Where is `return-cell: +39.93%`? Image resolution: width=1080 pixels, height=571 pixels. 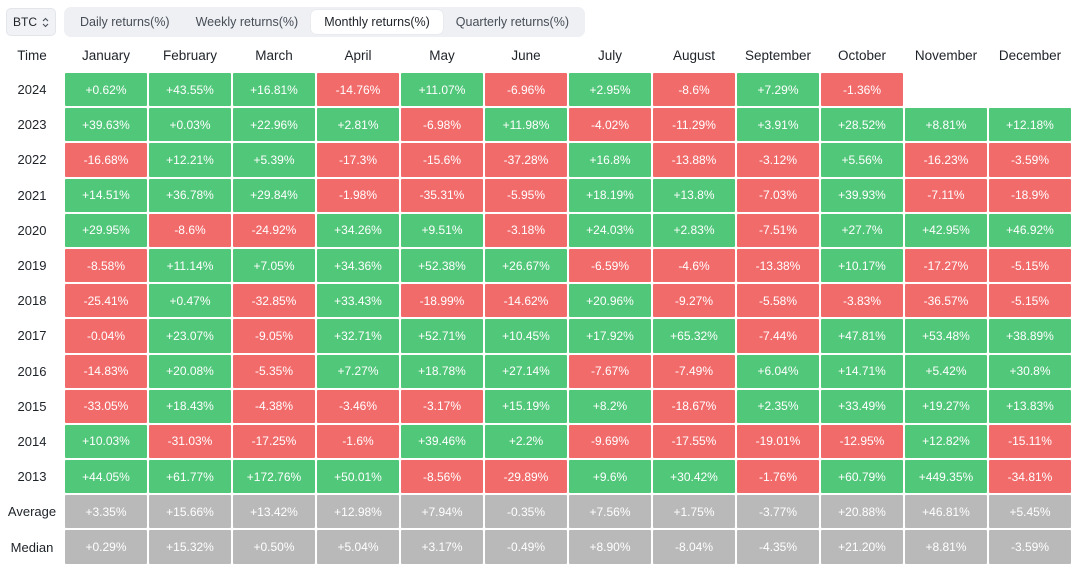
return-cell: +39.93% is located at coordinates (862, 195).